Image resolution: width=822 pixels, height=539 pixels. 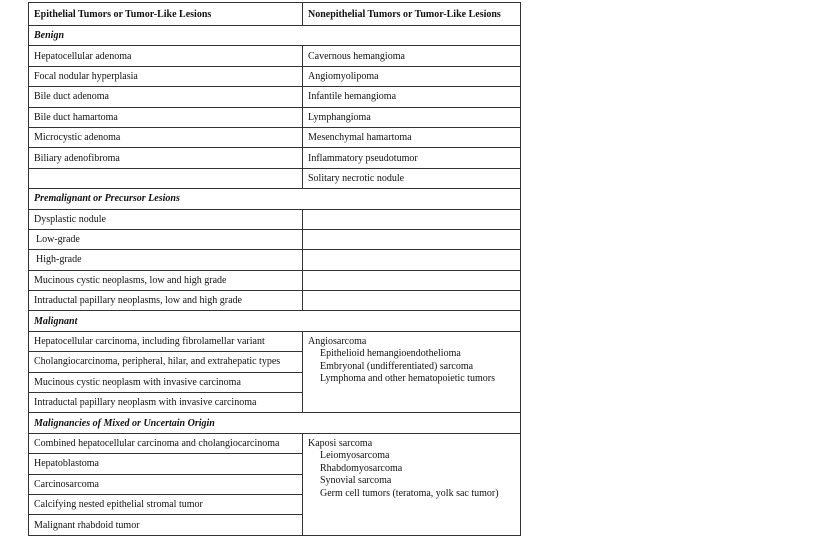 I want to click on cell: Biliary adenofibroma, so click(x=165, y=158).